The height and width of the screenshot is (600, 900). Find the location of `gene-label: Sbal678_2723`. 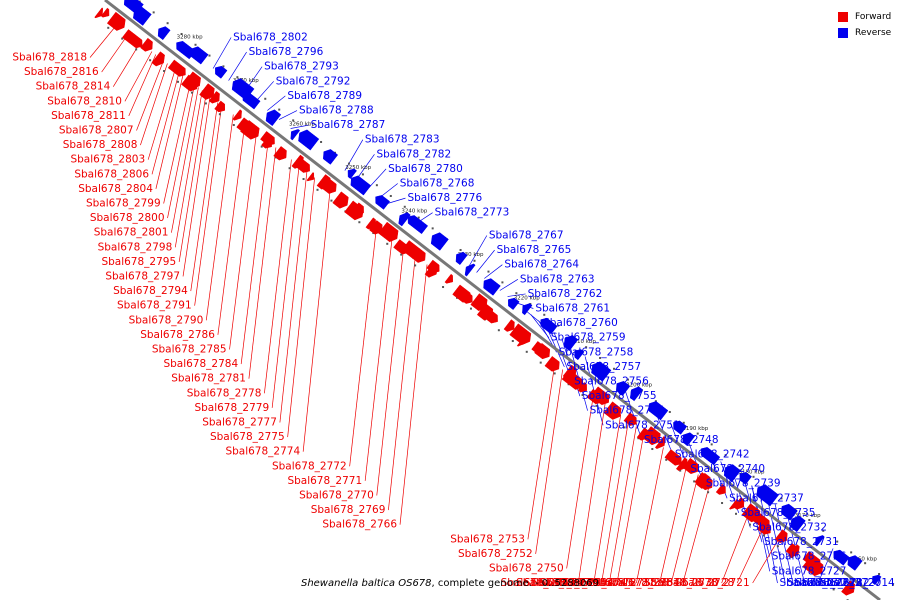

gene-label: Sbal678_2723 is located at coordinates (824, 583).